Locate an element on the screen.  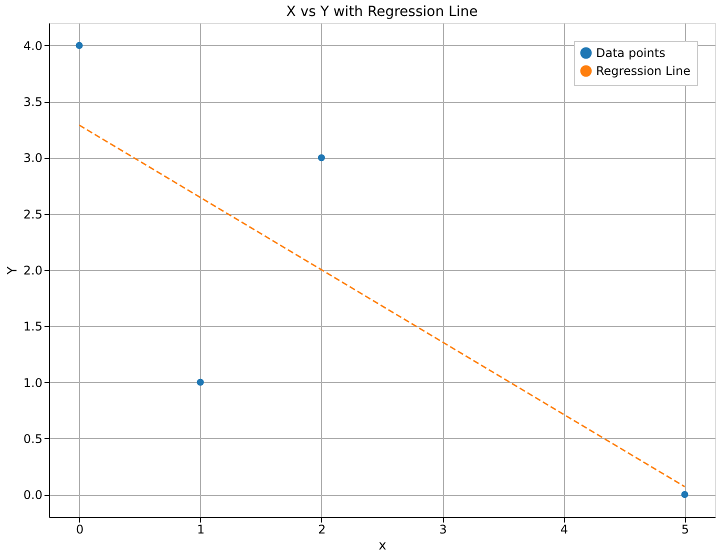
y-tick-label: 0.5 is located at coordinates (32, 439).